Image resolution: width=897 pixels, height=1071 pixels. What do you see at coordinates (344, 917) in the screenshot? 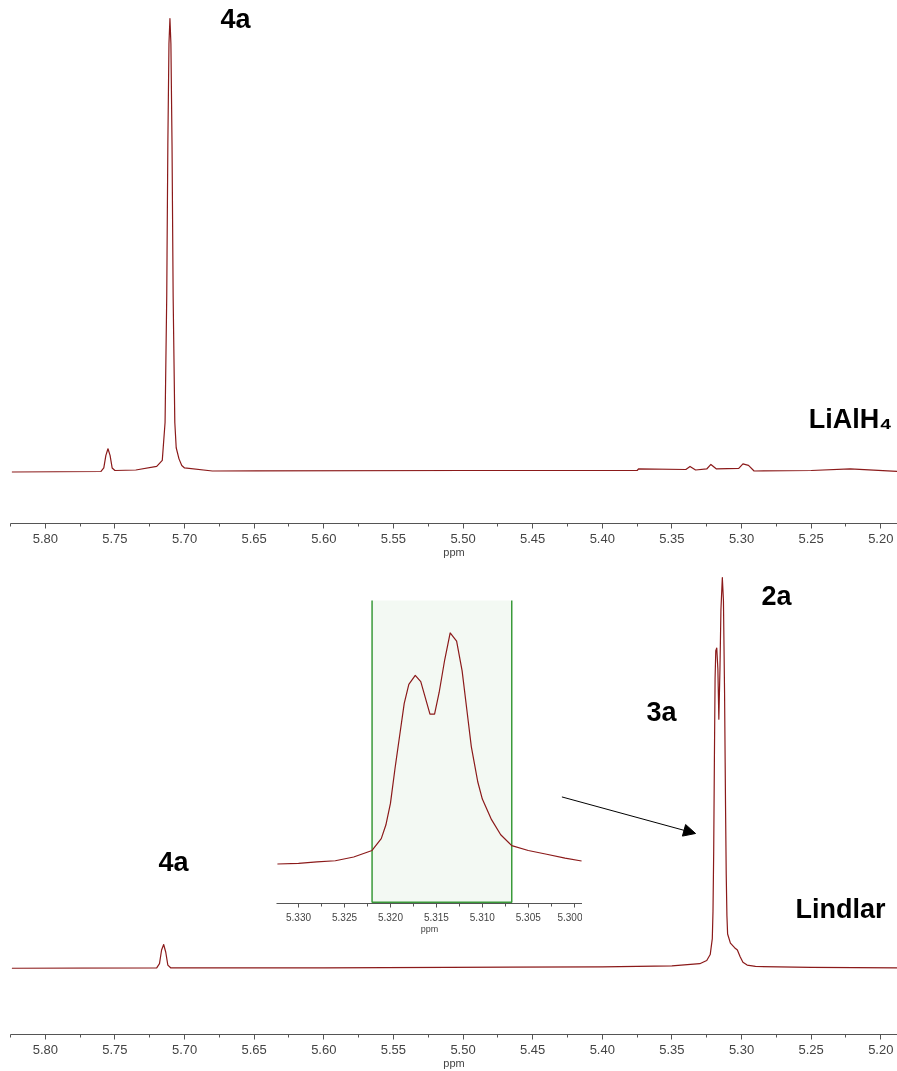
I see `x-tick-label: 5.325` at bounding box center [344, 917].